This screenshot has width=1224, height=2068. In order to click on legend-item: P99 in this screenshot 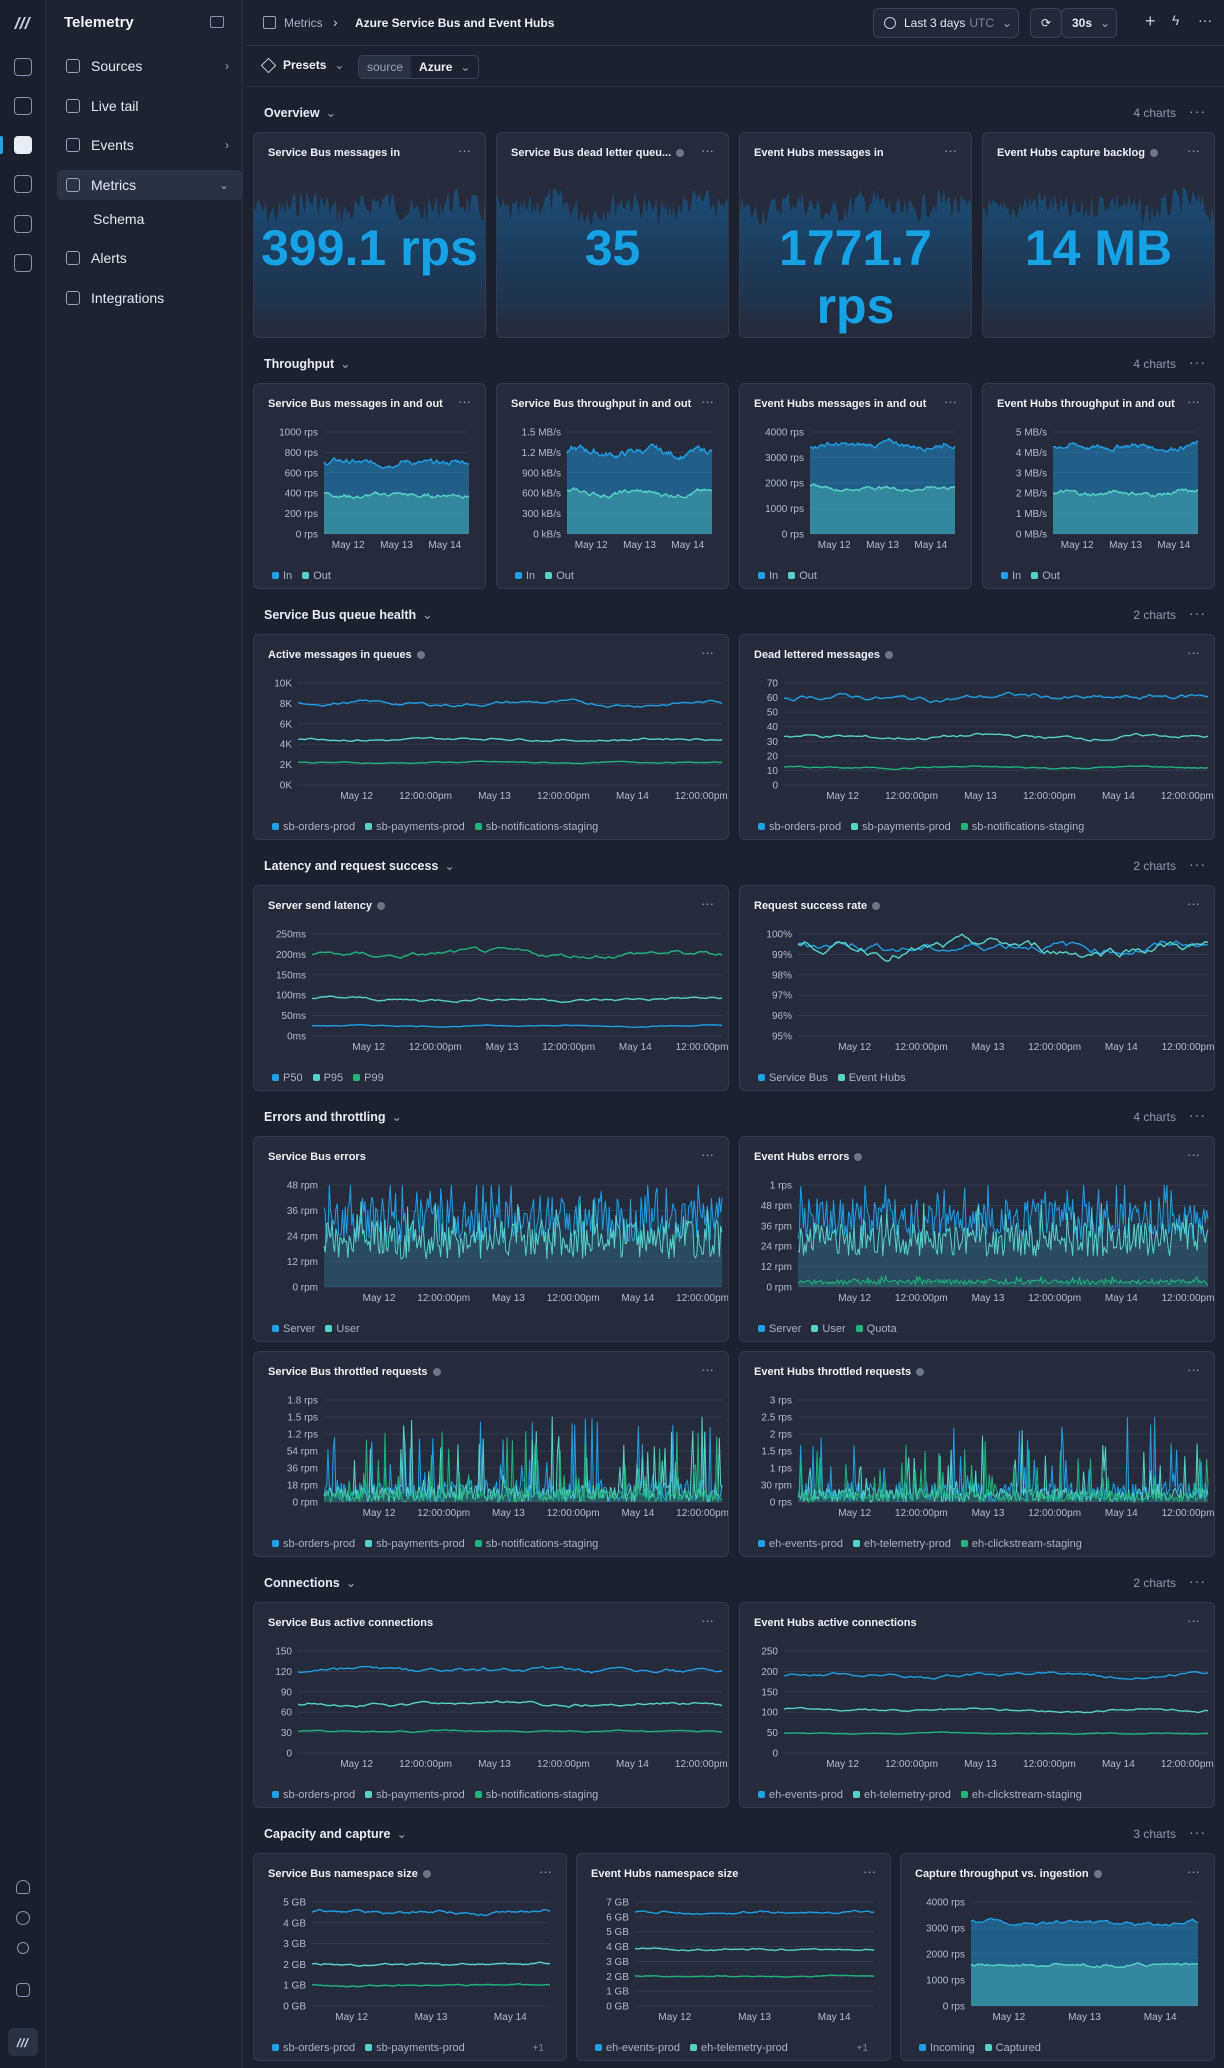, I will do `click(368, 1078)`.